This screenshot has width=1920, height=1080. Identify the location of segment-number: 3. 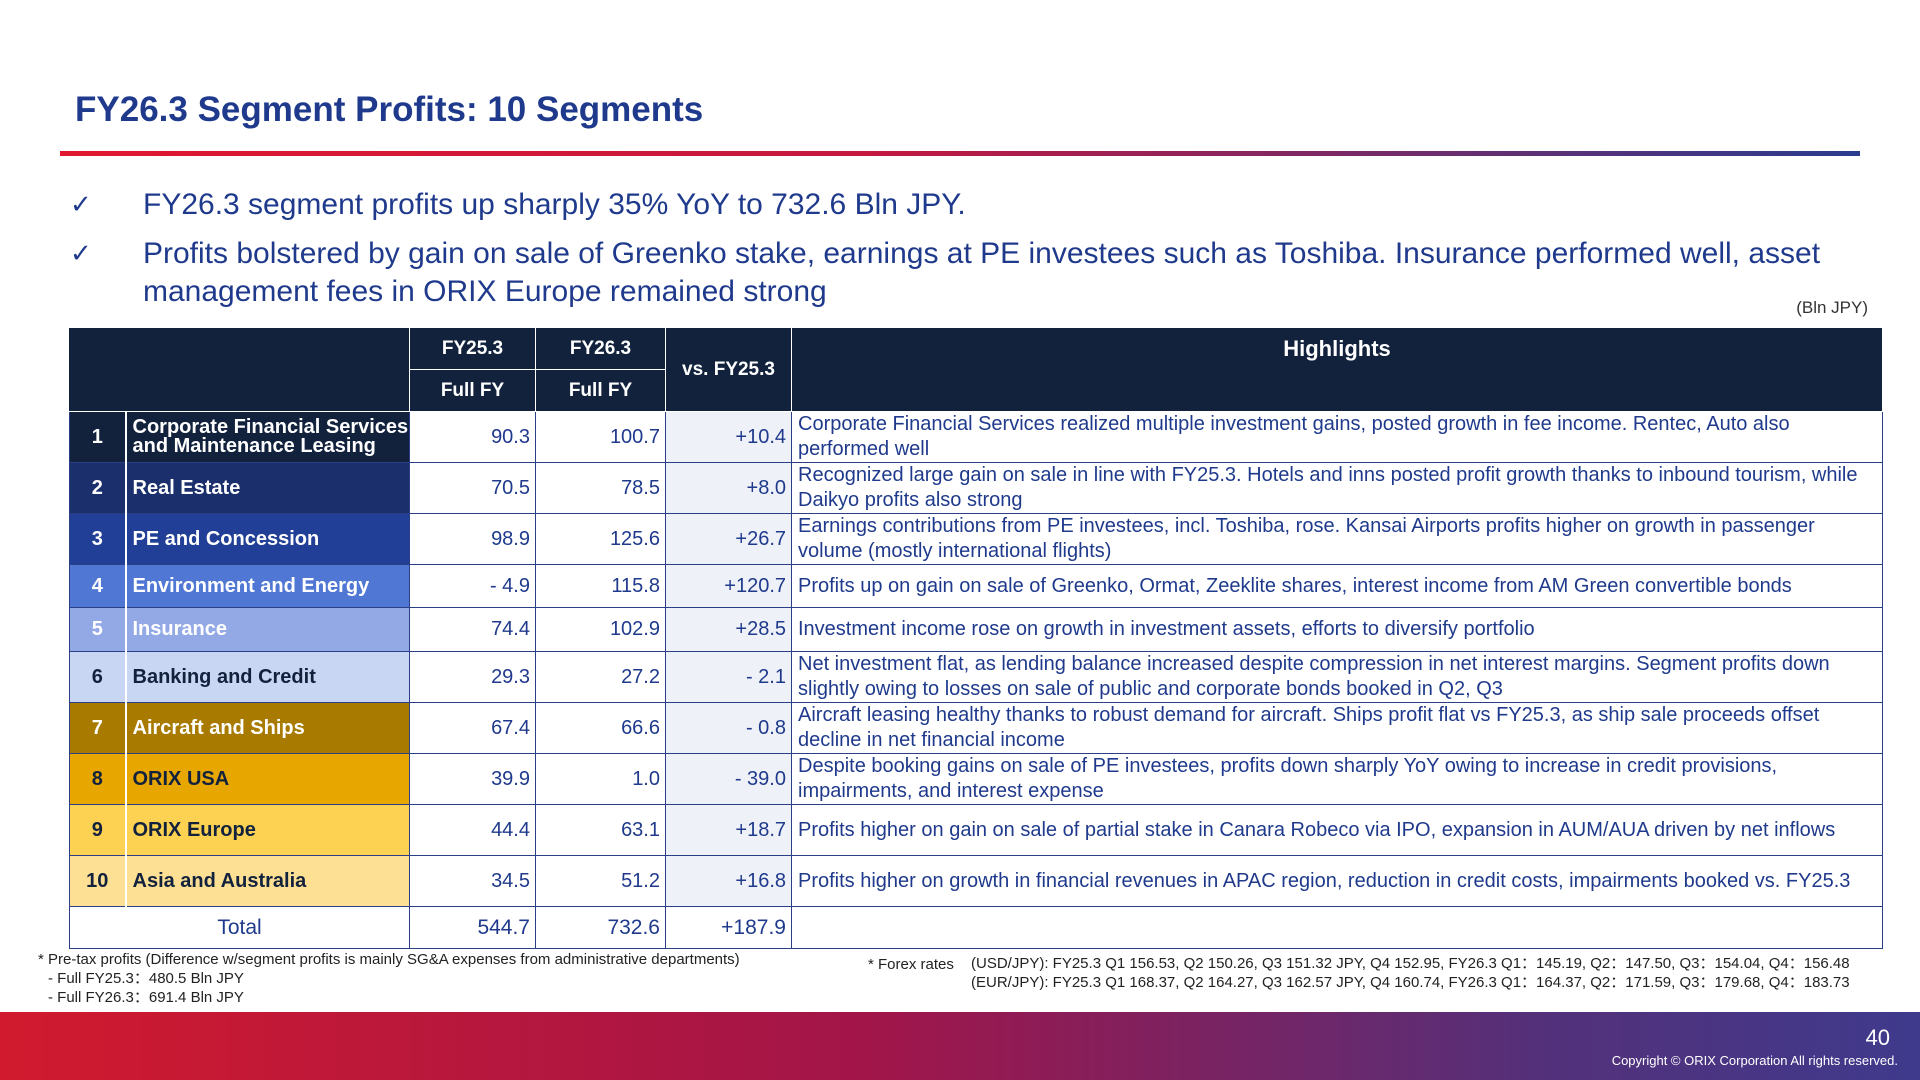
(98, 539).